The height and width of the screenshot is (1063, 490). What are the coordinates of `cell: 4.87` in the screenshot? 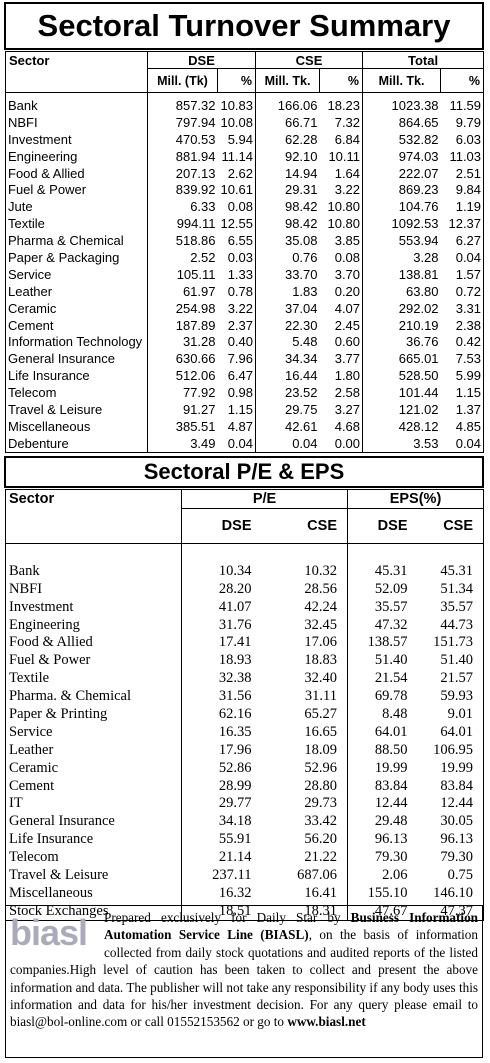 It's located at (237, 426).